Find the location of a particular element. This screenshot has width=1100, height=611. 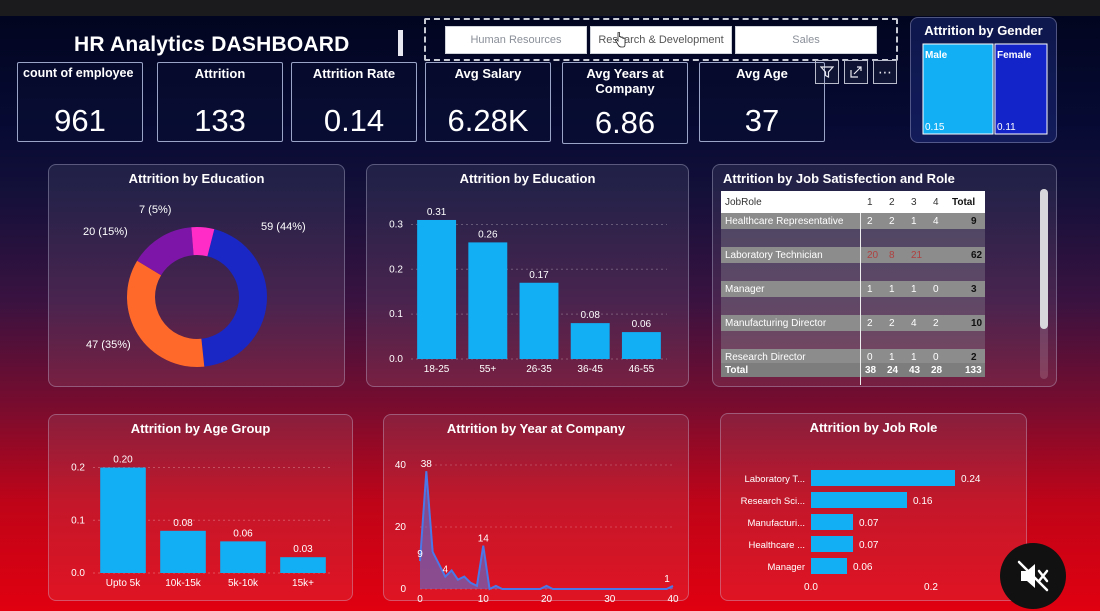

matrix-row-total: 9 is located at coordinates (974, 221).